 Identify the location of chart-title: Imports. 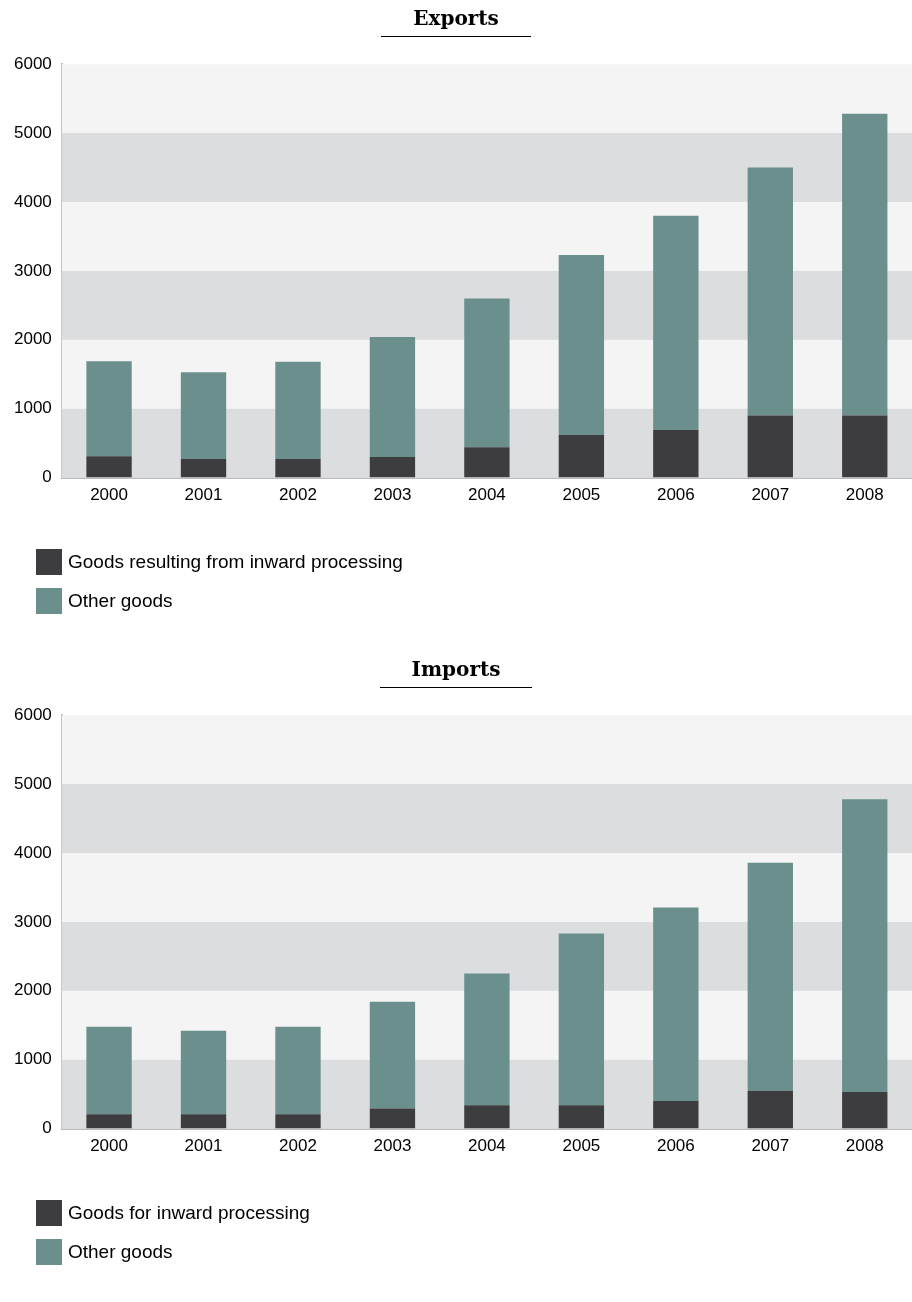
(456, 672).